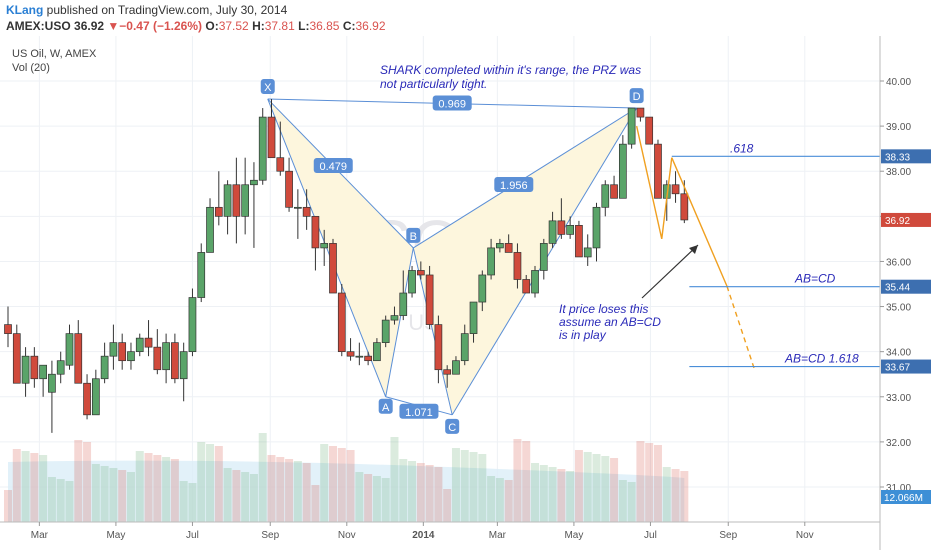 The width and height of the screenshot is (932, 550). What do you see at coordinates (906, 286) in the screenshot?
I see `level-price-tag-bg` at bounding box center [906, 286].